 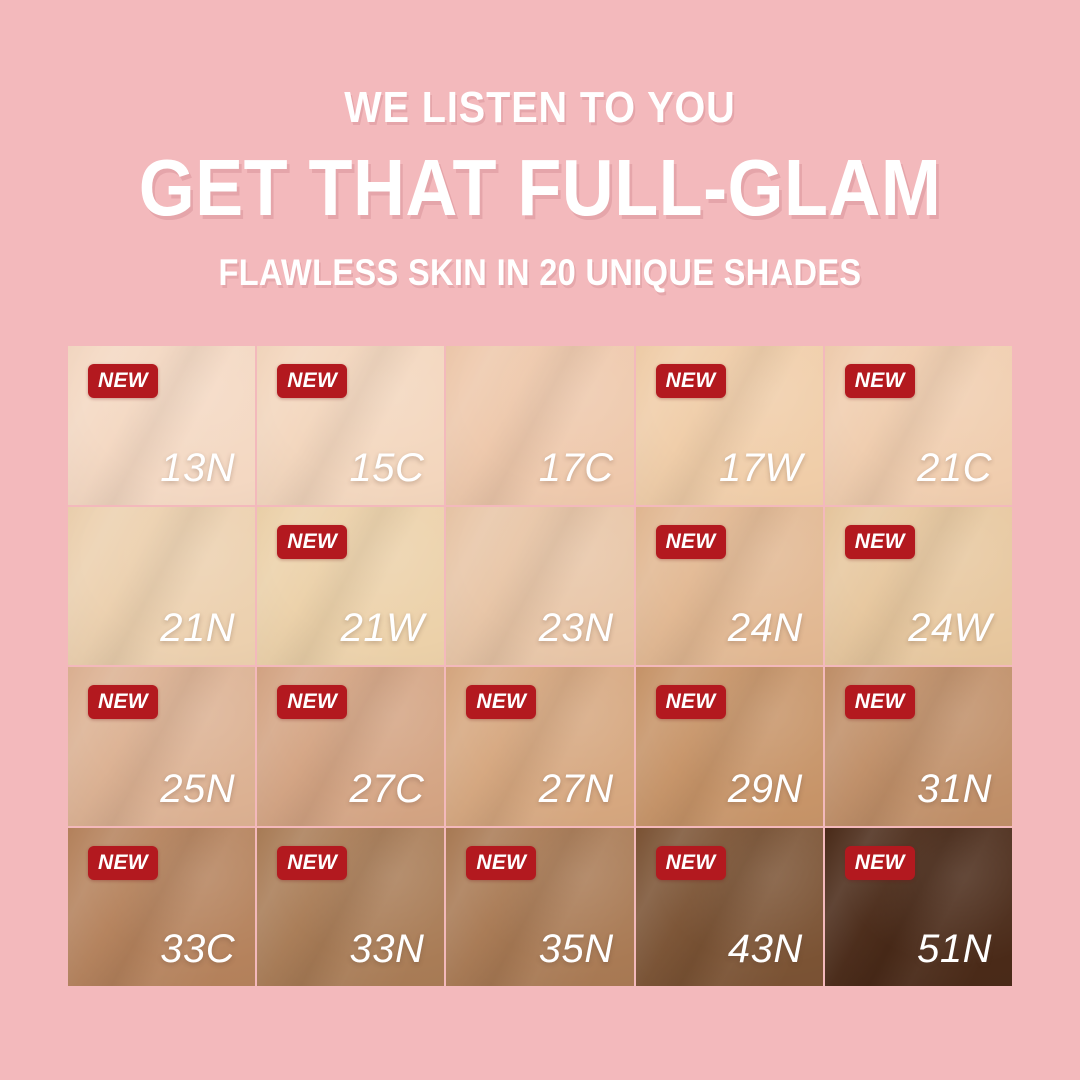 What do you see at coordinates (954, 949) in the screenshot?
I see `shade-code-label: 51N` at bounding box center [954, 949].